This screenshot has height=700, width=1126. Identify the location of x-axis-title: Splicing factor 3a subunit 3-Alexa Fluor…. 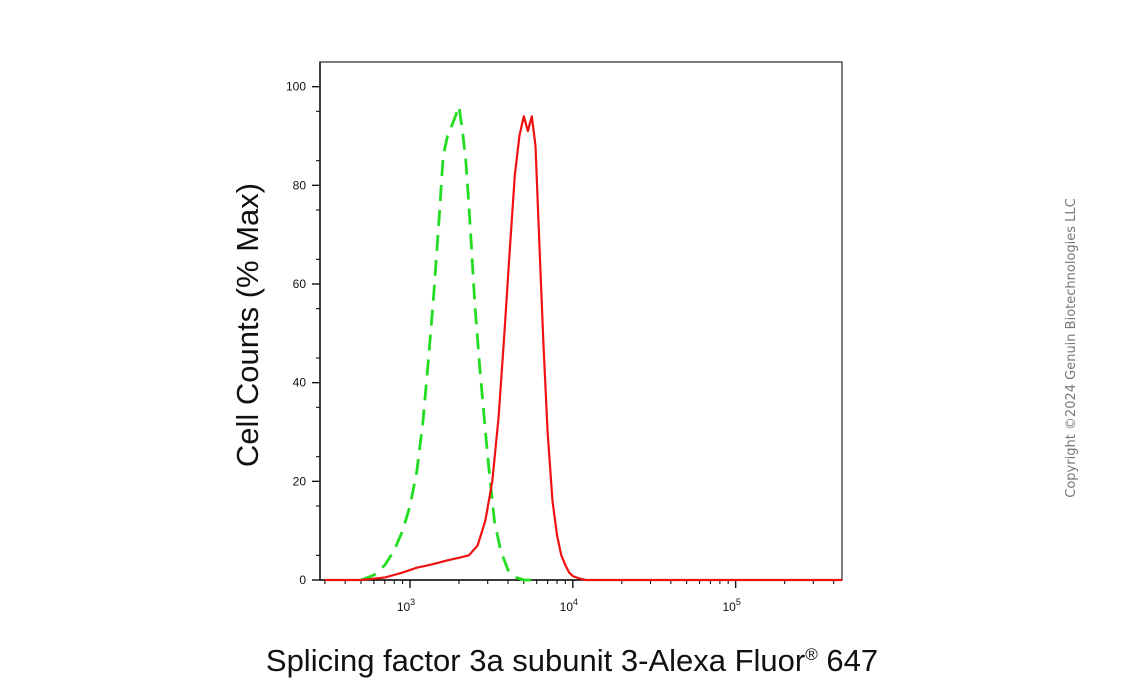
(572, 660).